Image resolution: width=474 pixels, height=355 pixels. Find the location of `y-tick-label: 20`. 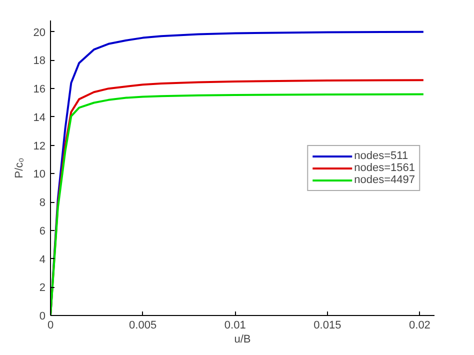

y-tick-label: 20 is located at coordinates (39, 32).